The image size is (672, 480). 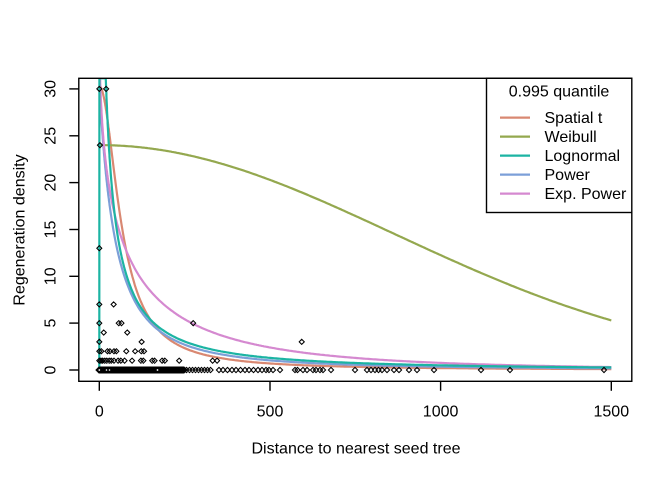 What do you see at coordinates (270, 412) in the screenshot?
I see `svg-text: 500` at bounding box center [270, 412].